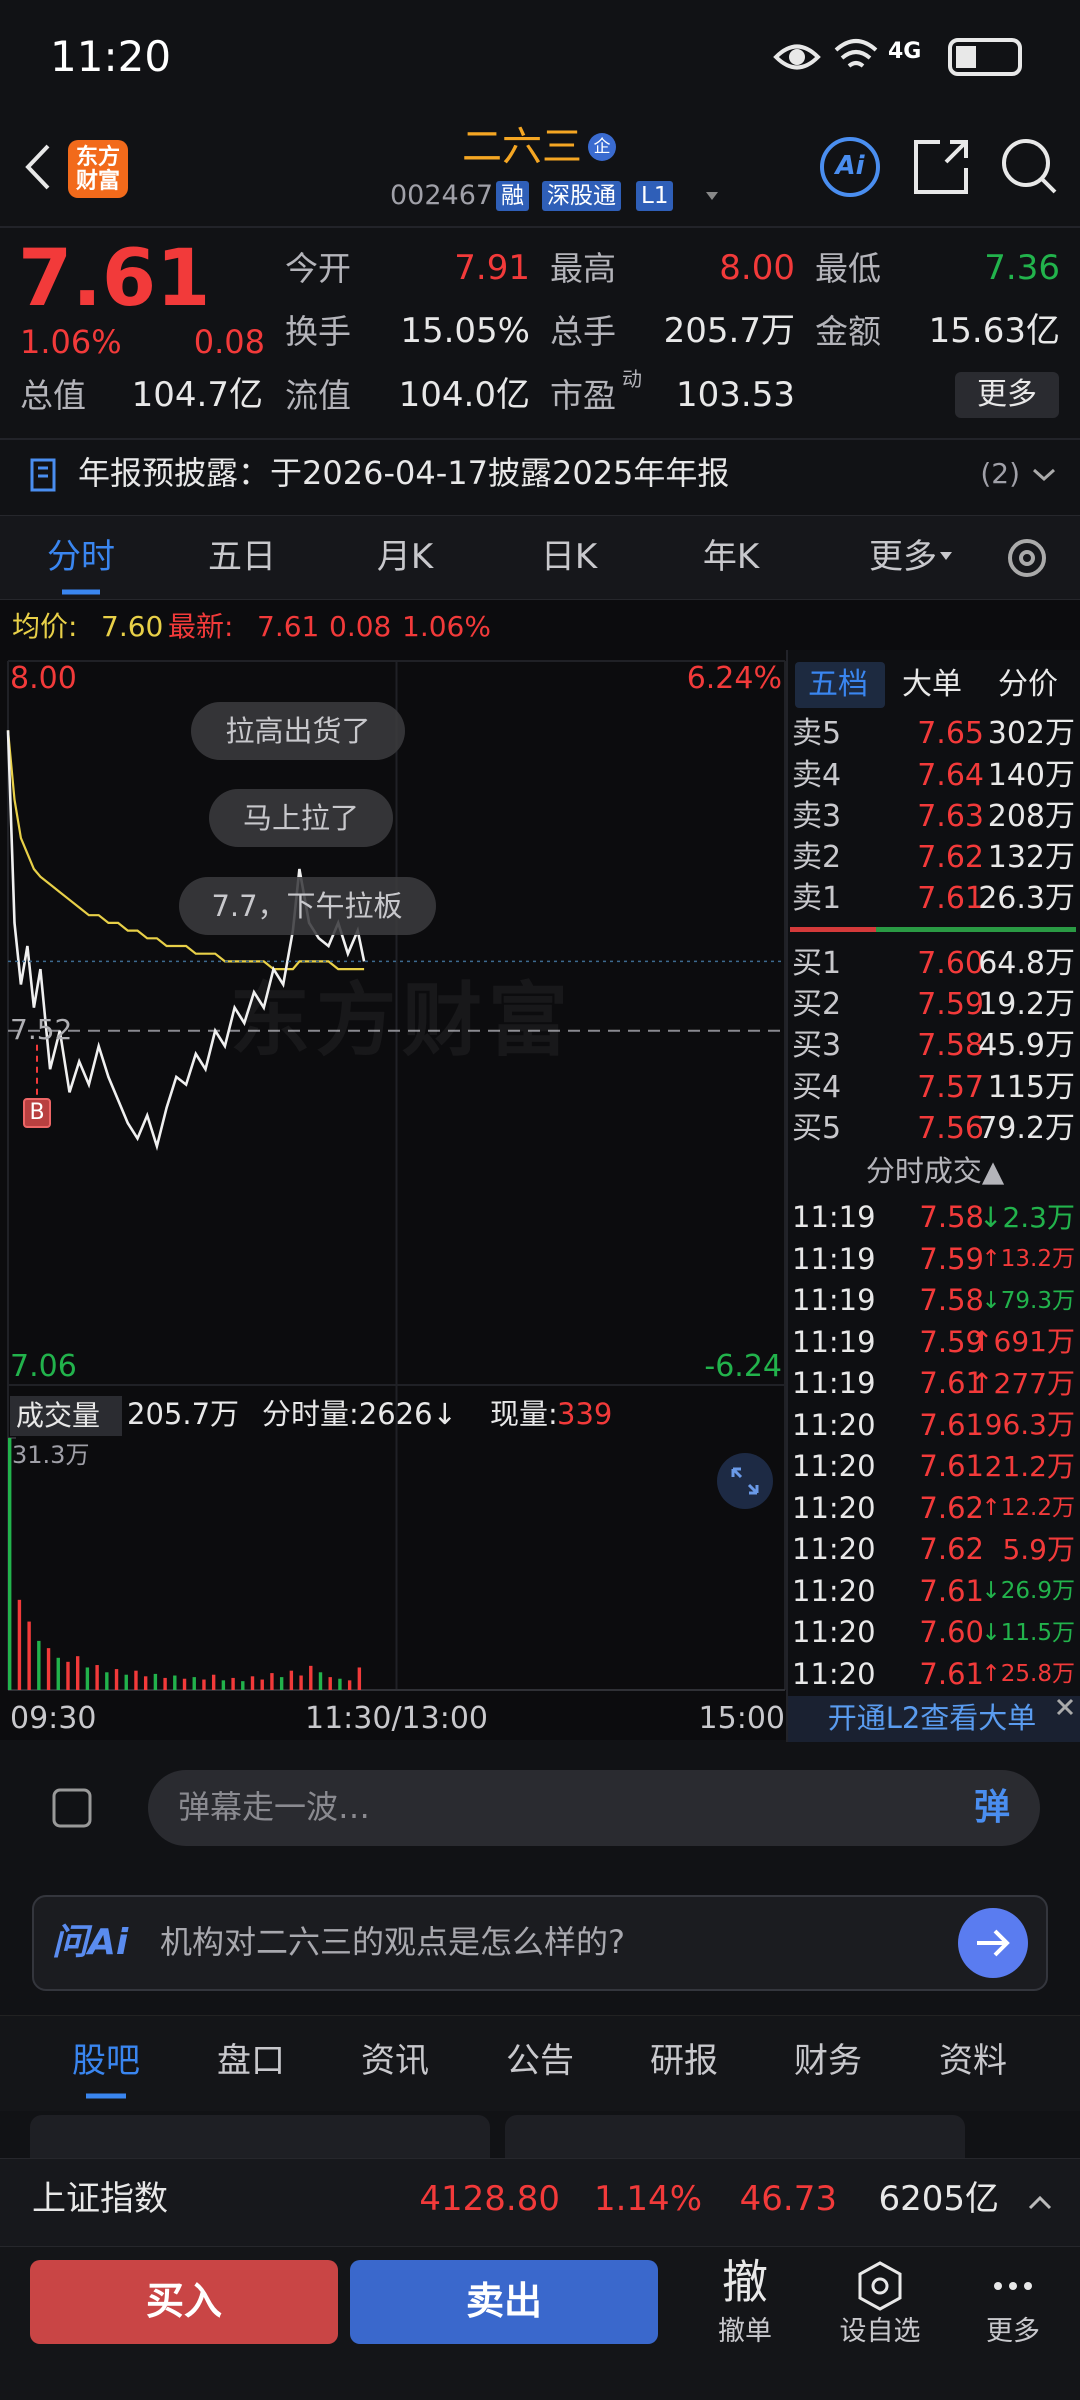 This screenshot has width=1080, height=2400. I want to click on legend-item: 0.08, so click(360, 626).